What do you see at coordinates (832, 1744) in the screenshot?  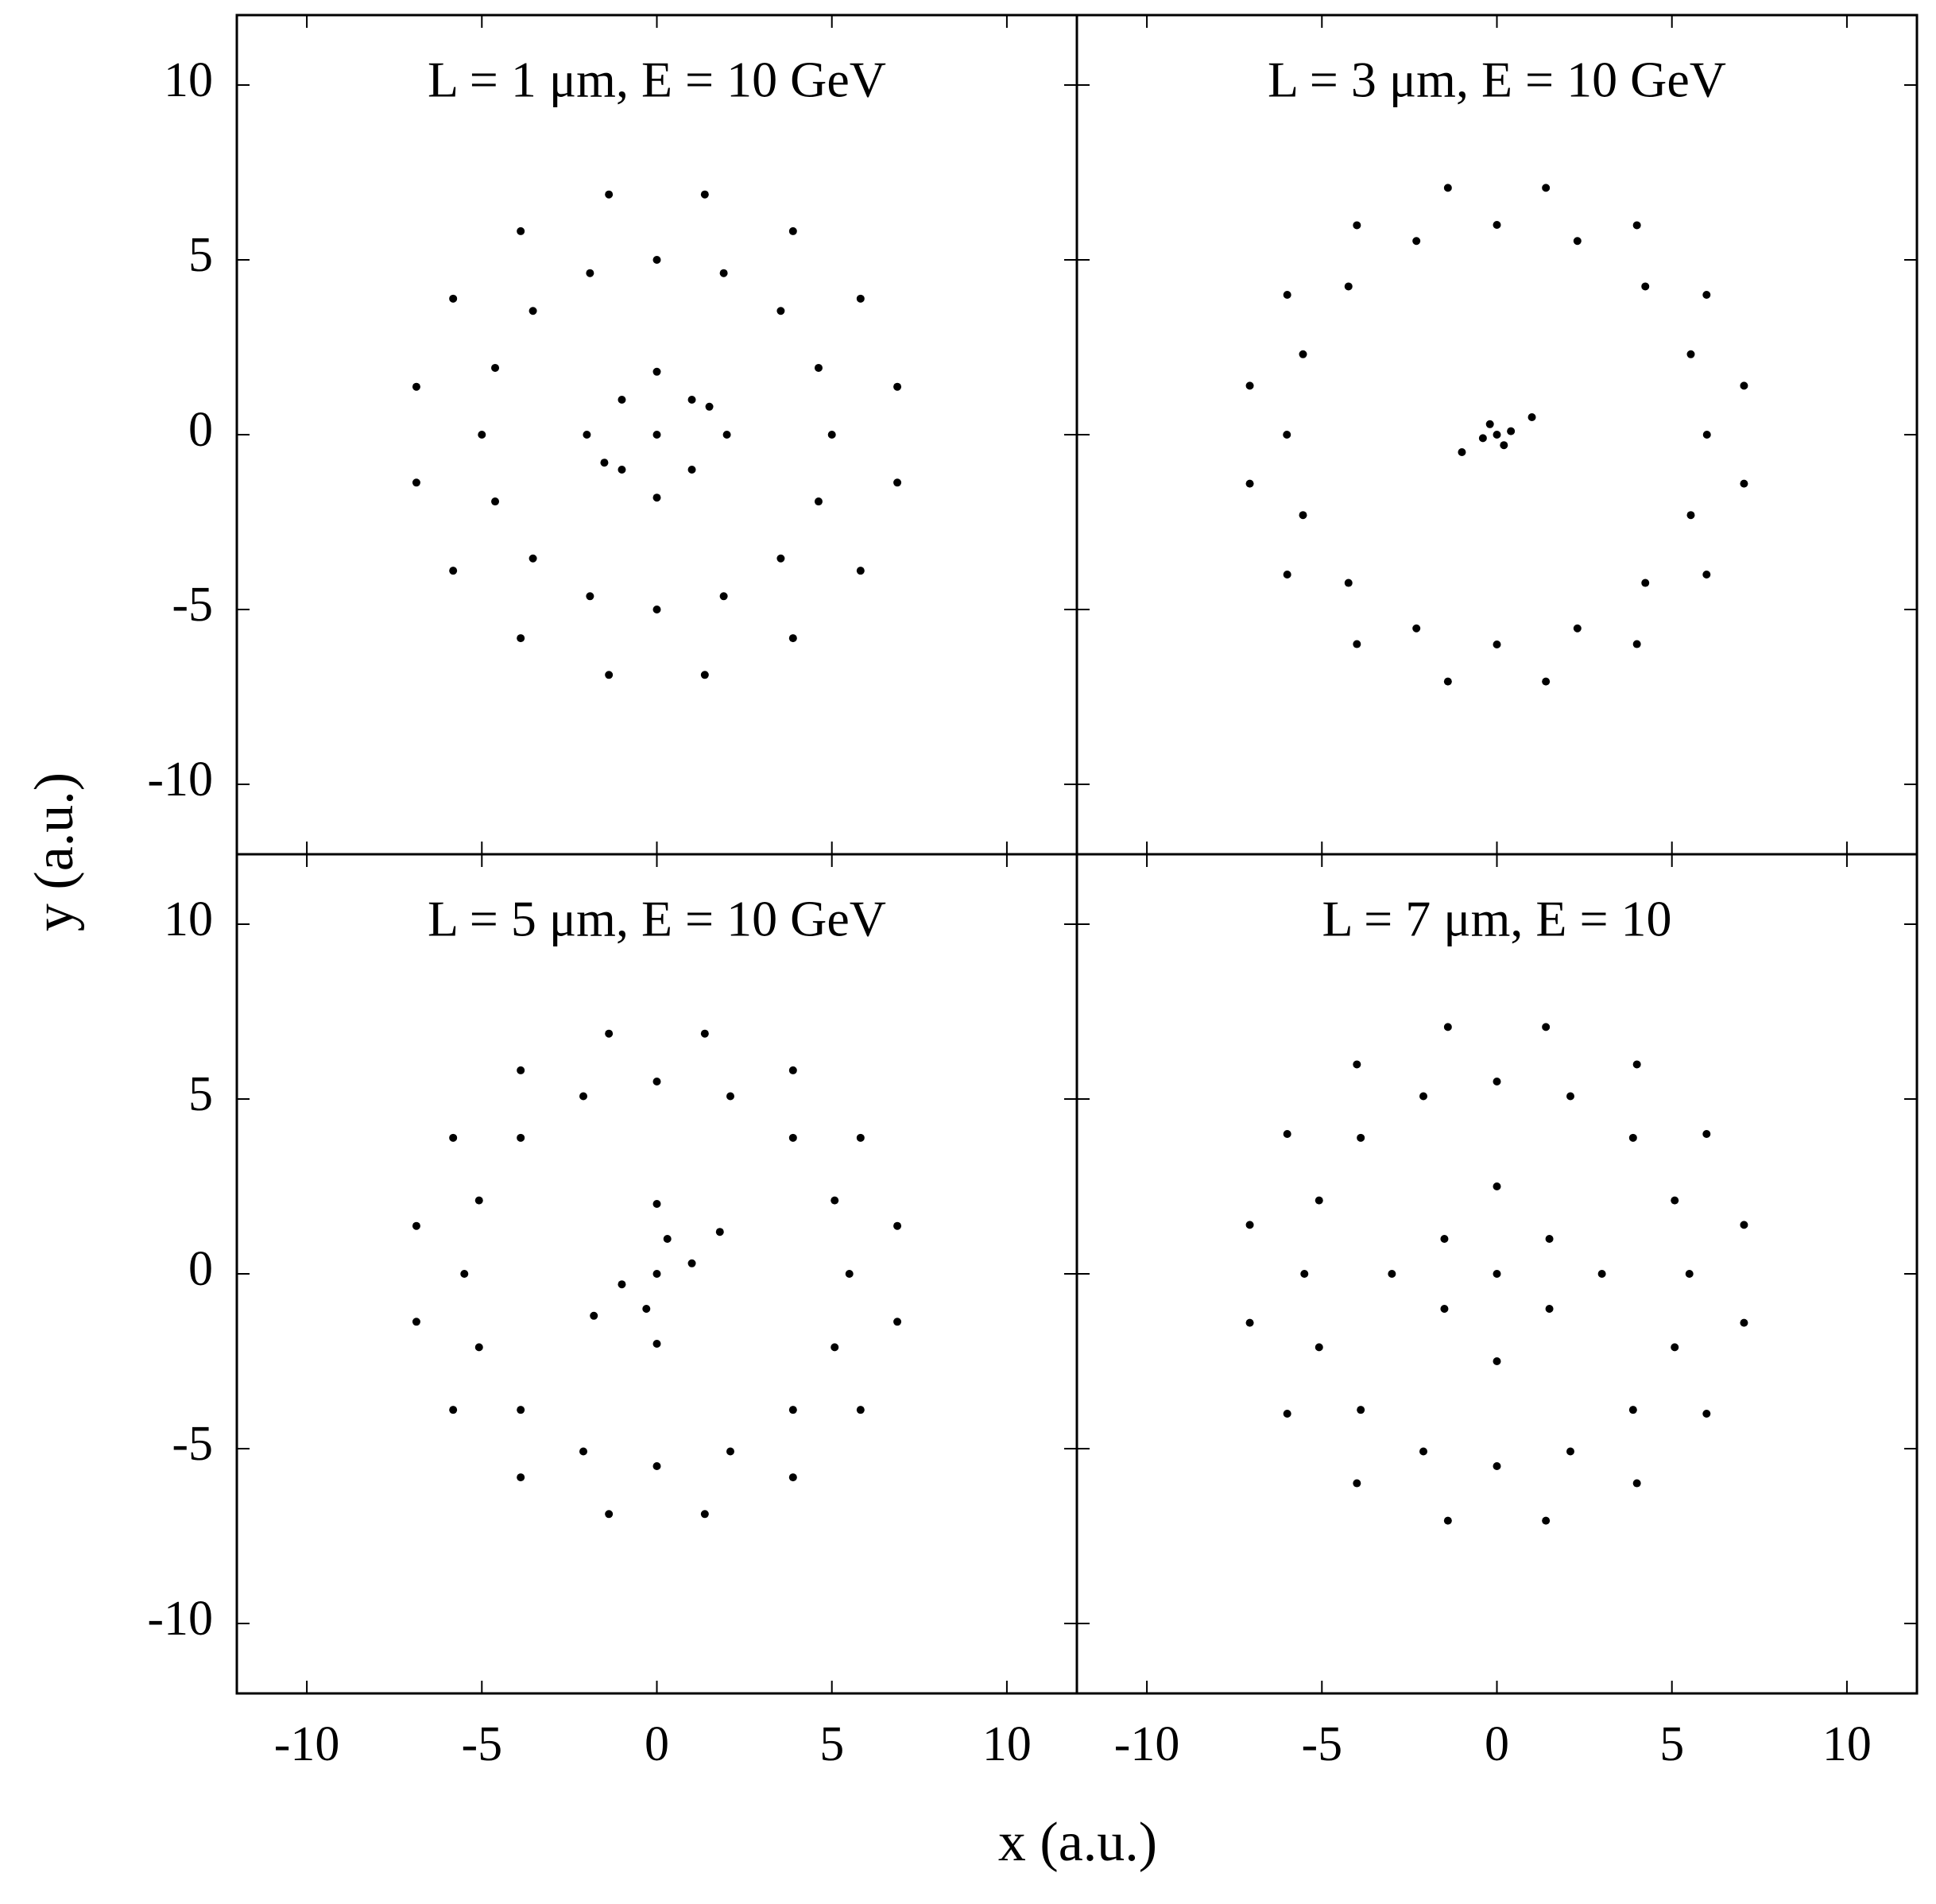 I see `x-tick-label: 5` at bounding box center [832, 1744].